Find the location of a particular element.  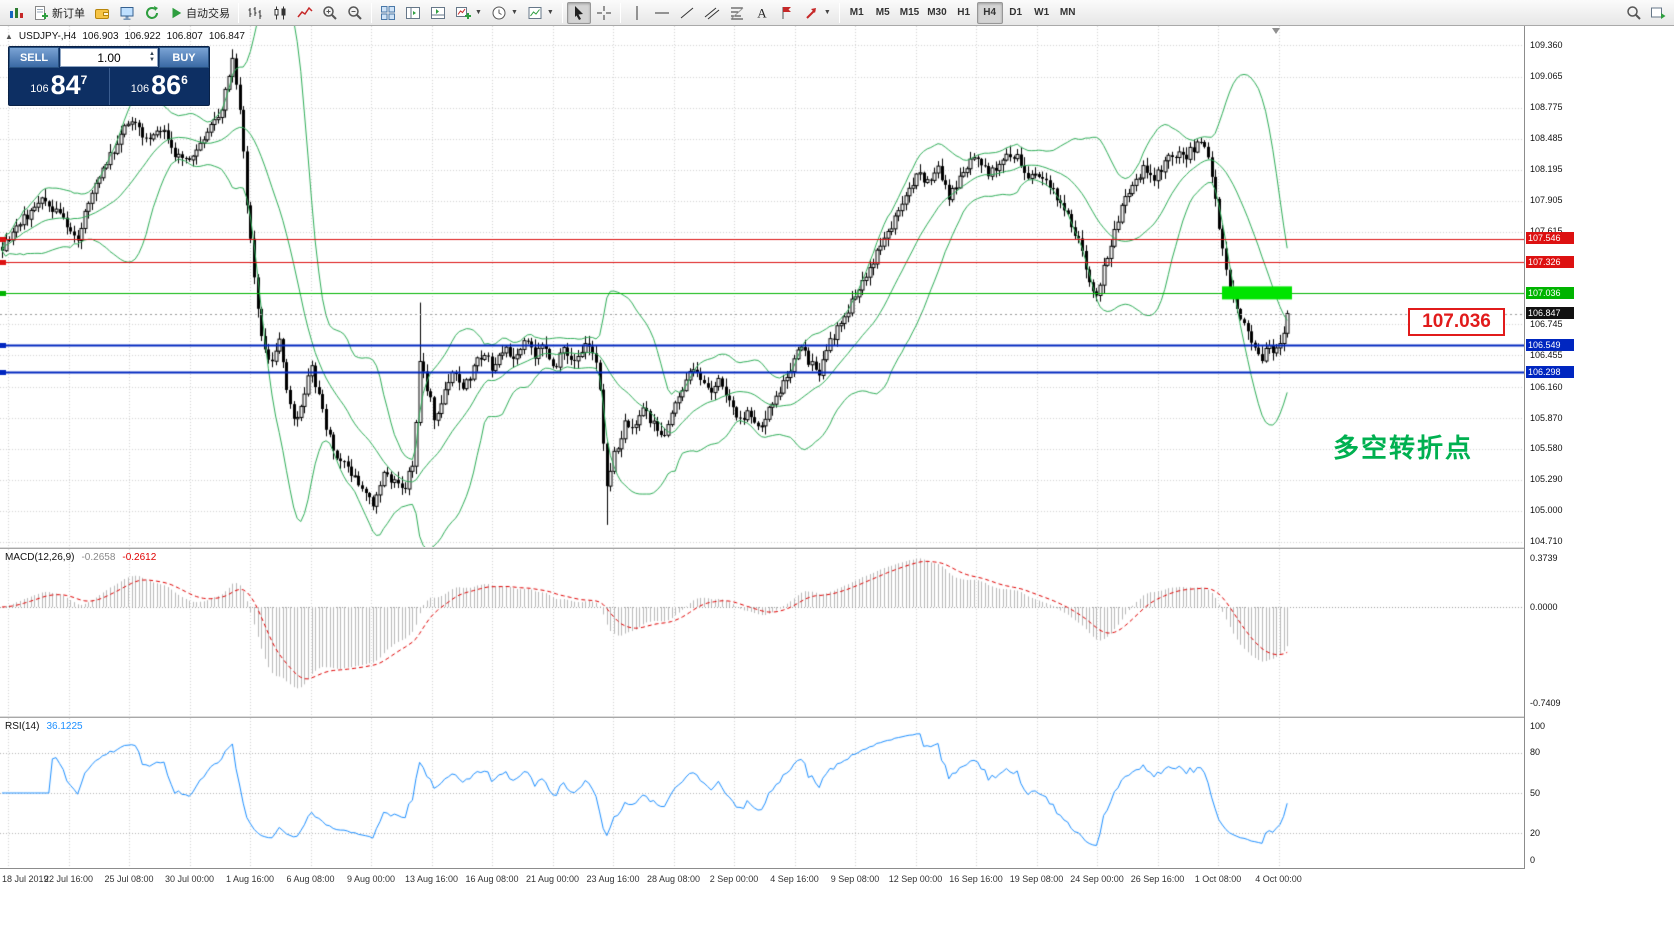

chart-annotation-text: 多空转折点 is located at coordinates (1403, 448).